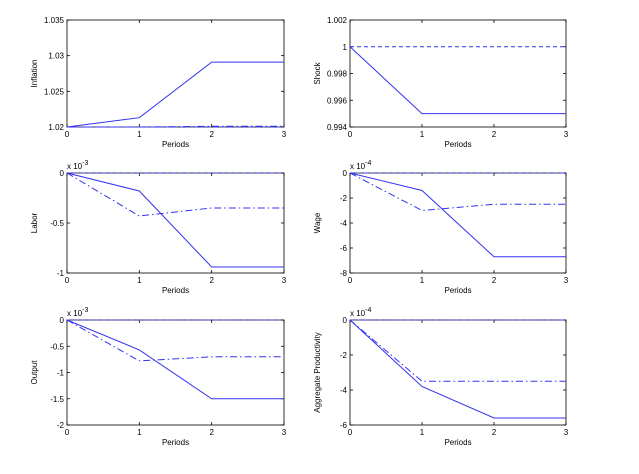 This screenshot has height=474, width=639. What do you see at coordinates (344, 273) in the screenshot?
I see `y-tick-label: -8` at bounding box center [344, 273].